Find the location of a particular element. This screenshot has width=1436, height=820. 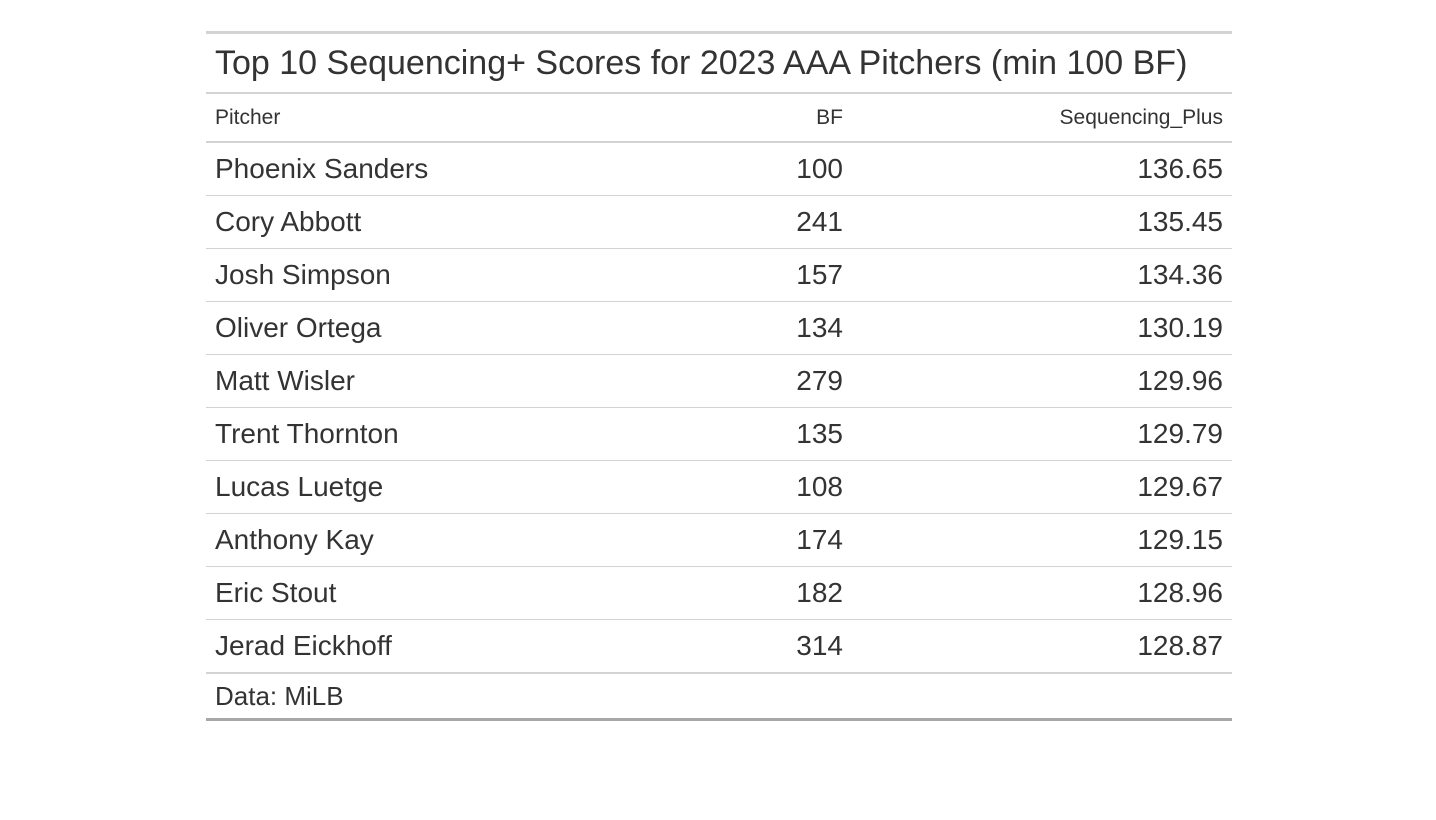

table-row: Oliver Ortega 134 130.19 is located at coordinates (719, 328).